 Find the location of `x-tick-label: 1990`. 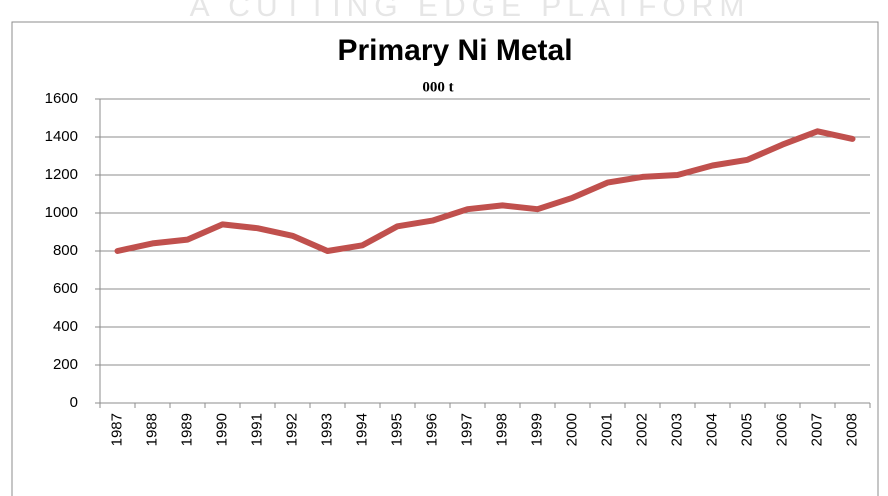

x-tick-label: 1990 is located at coordinates (221, 429).